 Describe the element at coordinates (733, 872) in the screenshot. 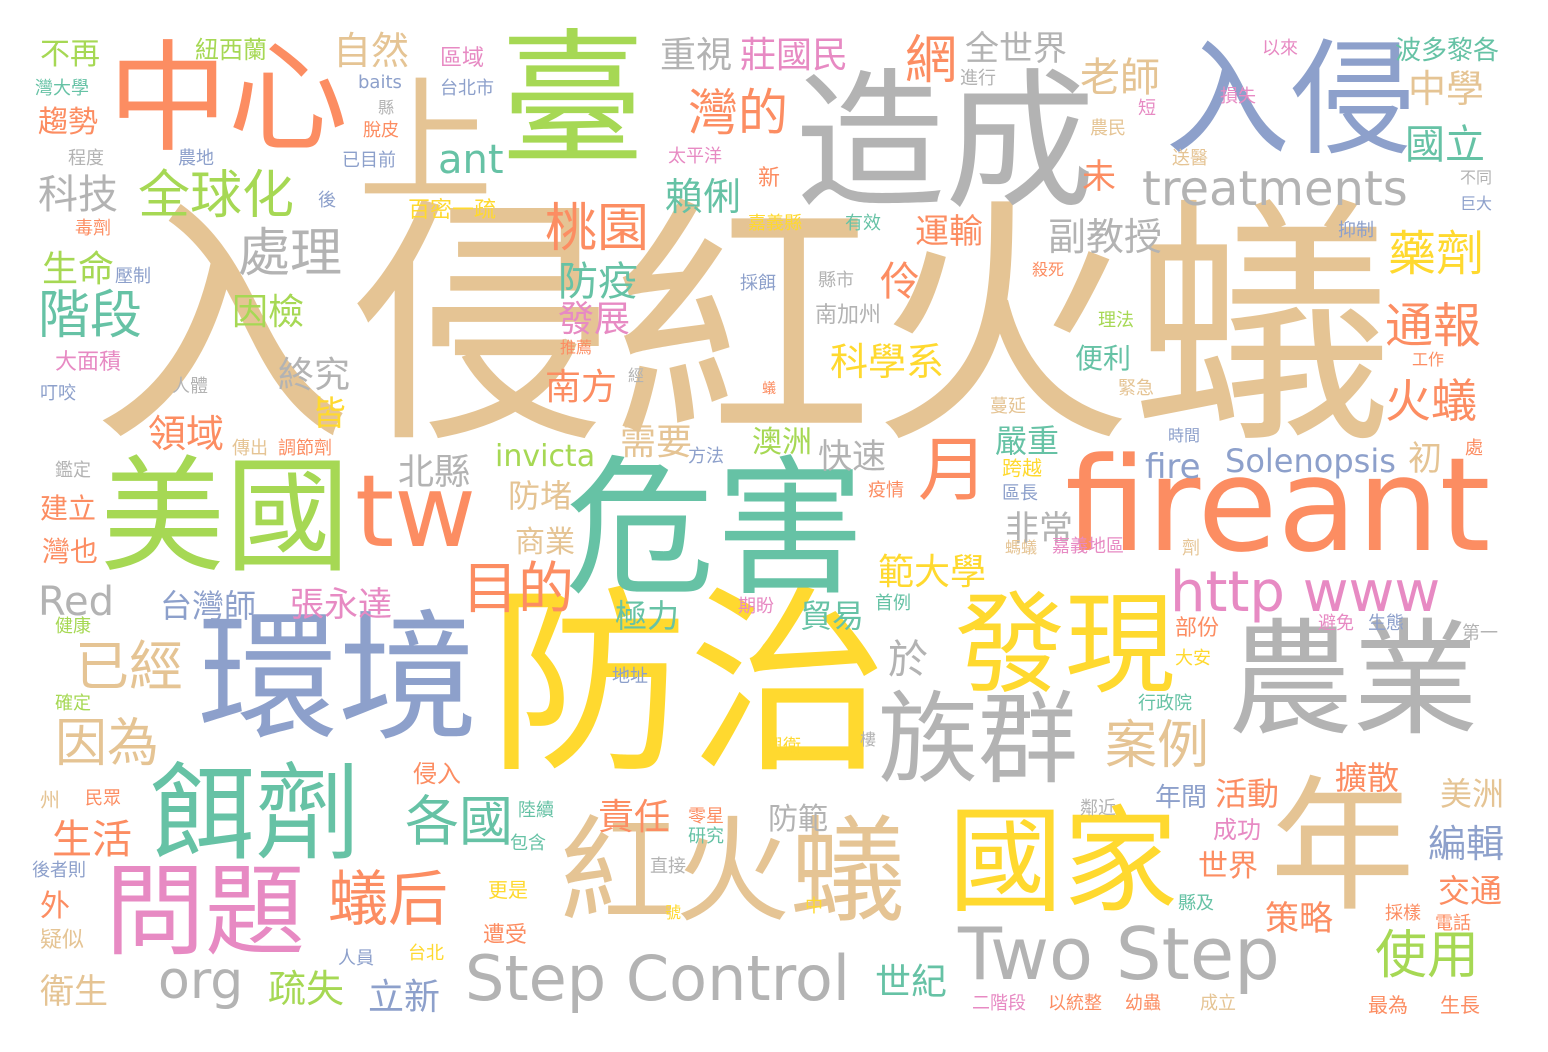

I see `word-red-fire-ant: 紅火蟻` at that location.